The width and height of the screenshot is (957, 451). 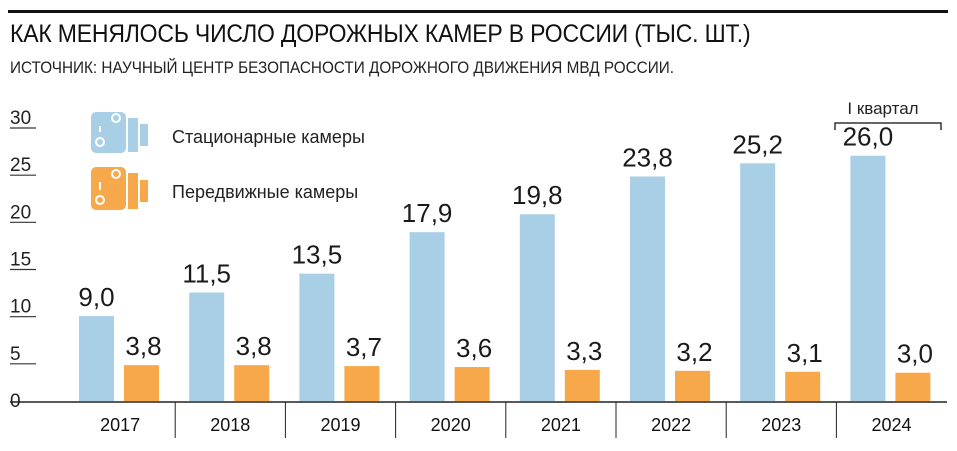 I want to click on data-label-mobile: 3,1, so click(x=805, y=353).